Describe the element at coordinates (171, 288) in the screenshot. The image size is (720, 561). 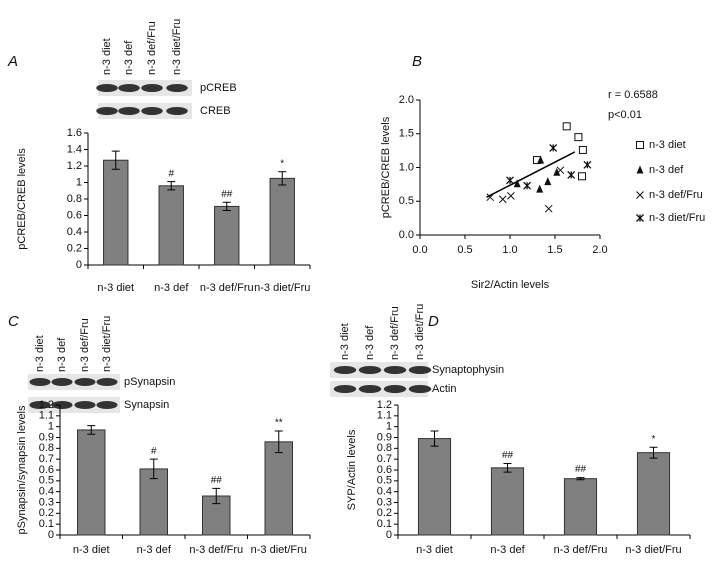
I see `x-tick-label: n-3 def` at that location.